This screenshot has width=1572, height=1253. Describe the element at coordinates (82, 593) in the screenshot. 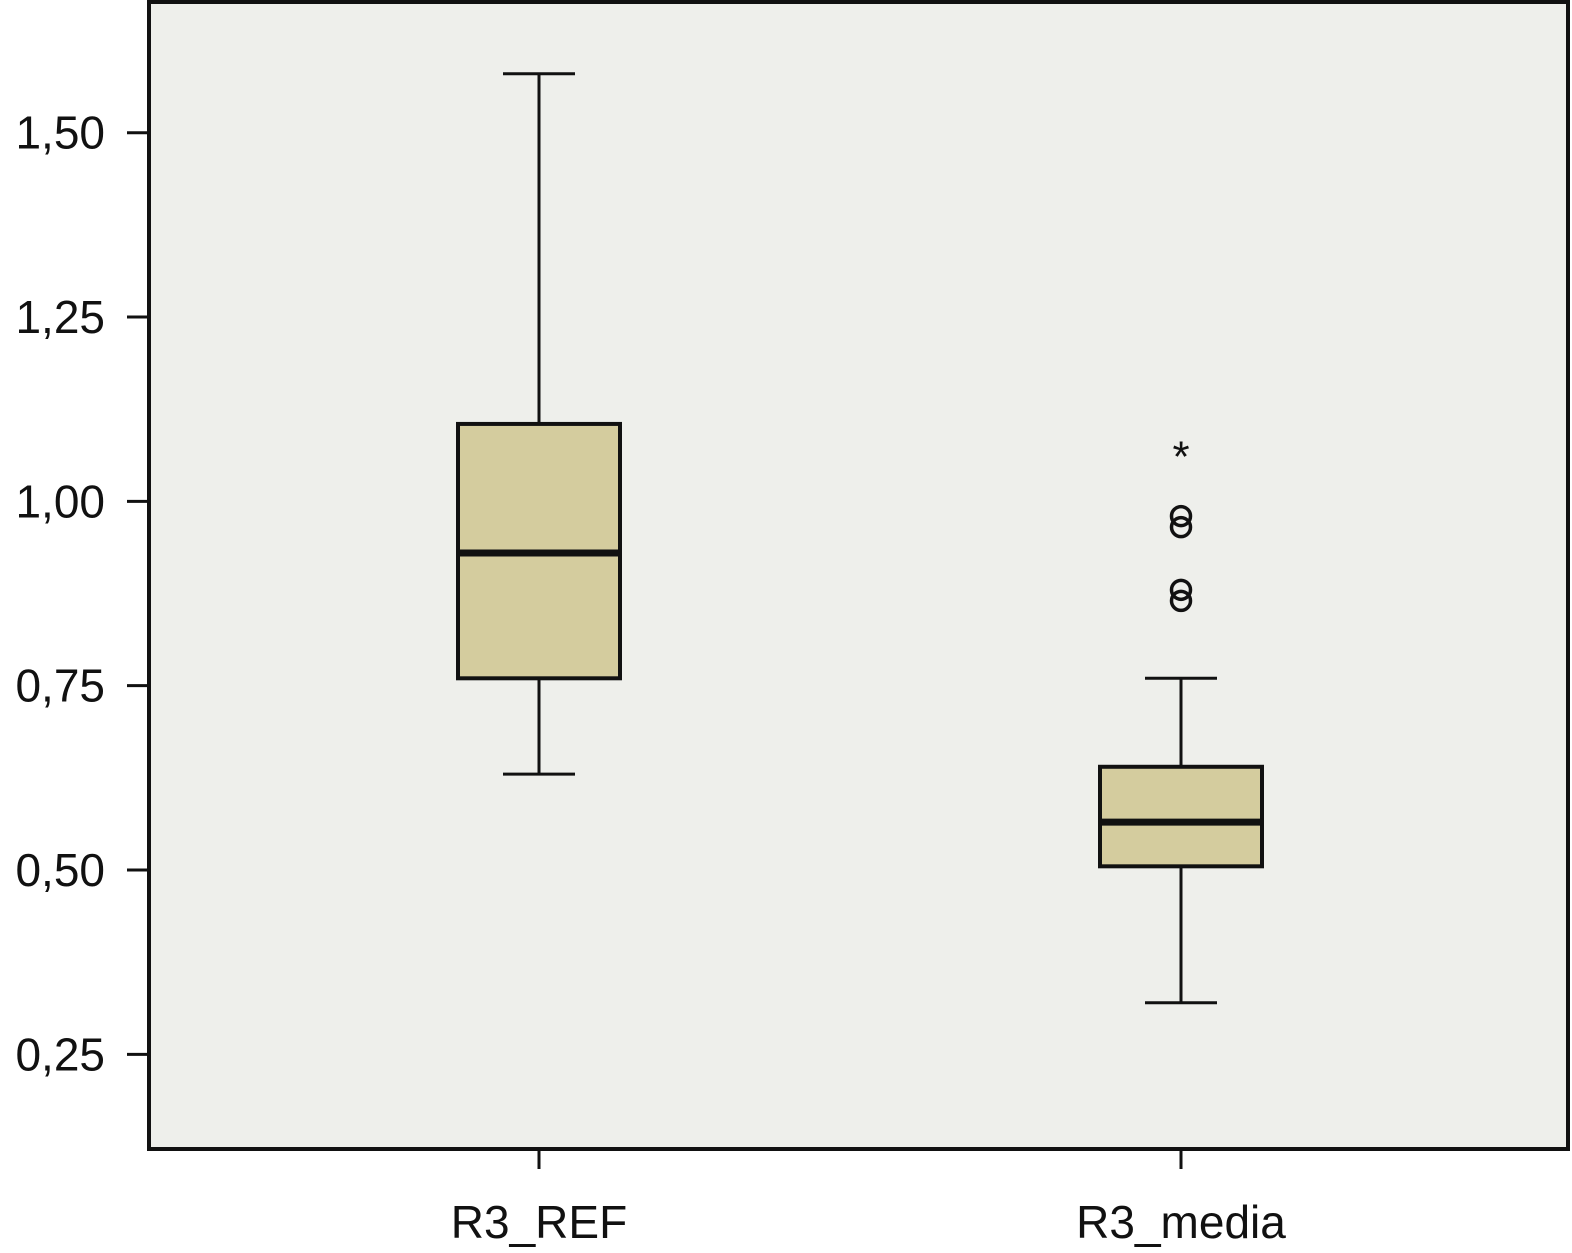

I see `y-axis: 0,25 0,50 0,75 1,00 1,25 1,50` at that location.